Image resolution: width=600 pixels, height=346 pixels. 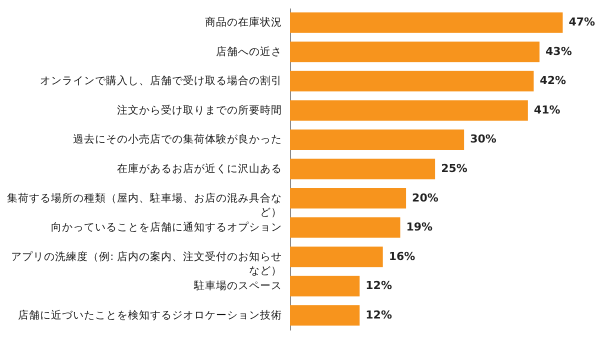 What do you see at coordinates (547, 109) in the screenshot?
I see `data-label: 41%` at bounding box center [547, 109].